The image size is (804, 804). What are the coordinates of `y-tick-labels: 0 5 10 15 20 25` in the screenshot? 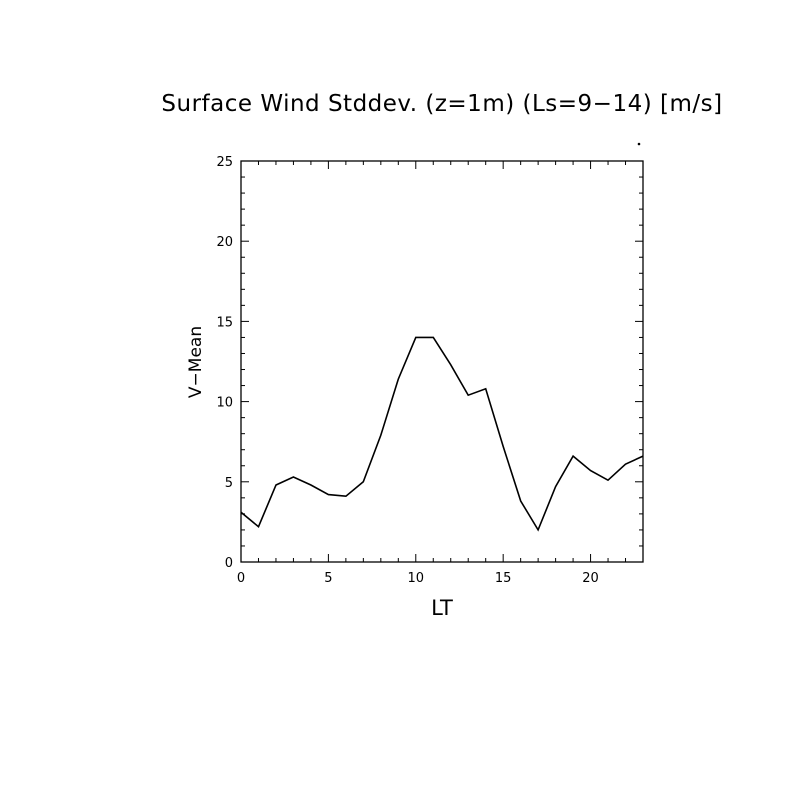 It's located at (224, 363).